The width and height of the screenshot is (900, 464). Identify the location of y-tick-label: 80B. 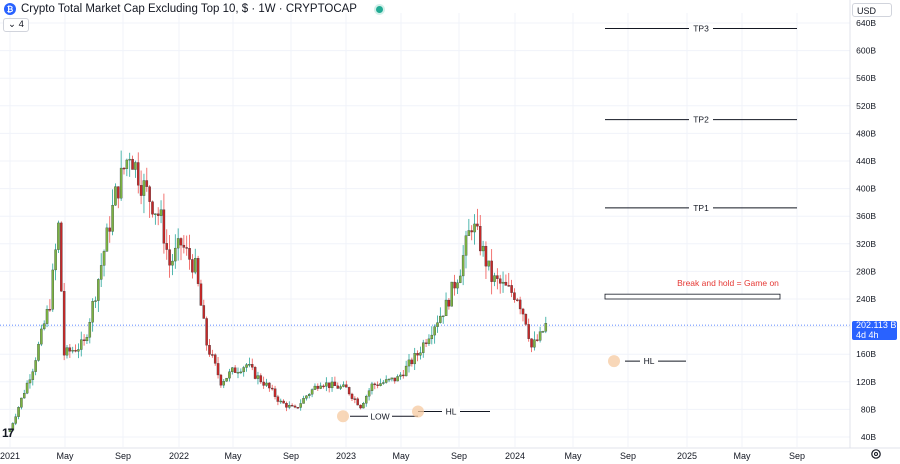
(868, 409).